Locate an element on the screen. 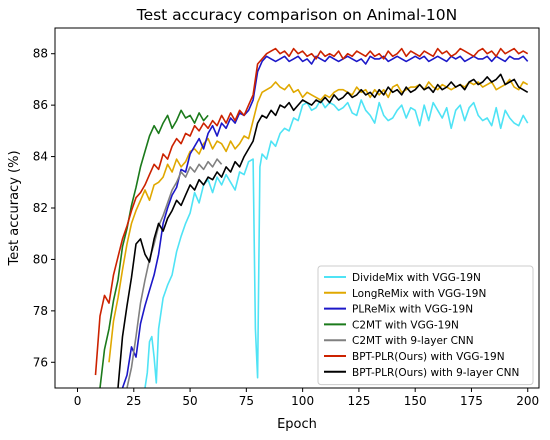 This screenshot has width=550, height=440. x-axis-label: Epoch is located at coordinates (297, 424).